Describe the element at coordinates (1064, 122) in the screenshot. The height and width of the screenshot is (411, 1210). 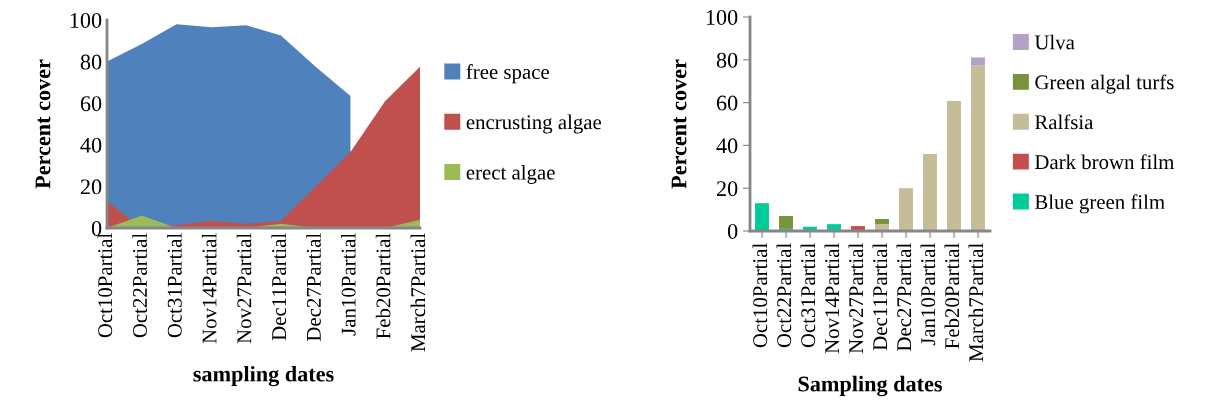
I see `legend-label: Ralfsia` at that location.